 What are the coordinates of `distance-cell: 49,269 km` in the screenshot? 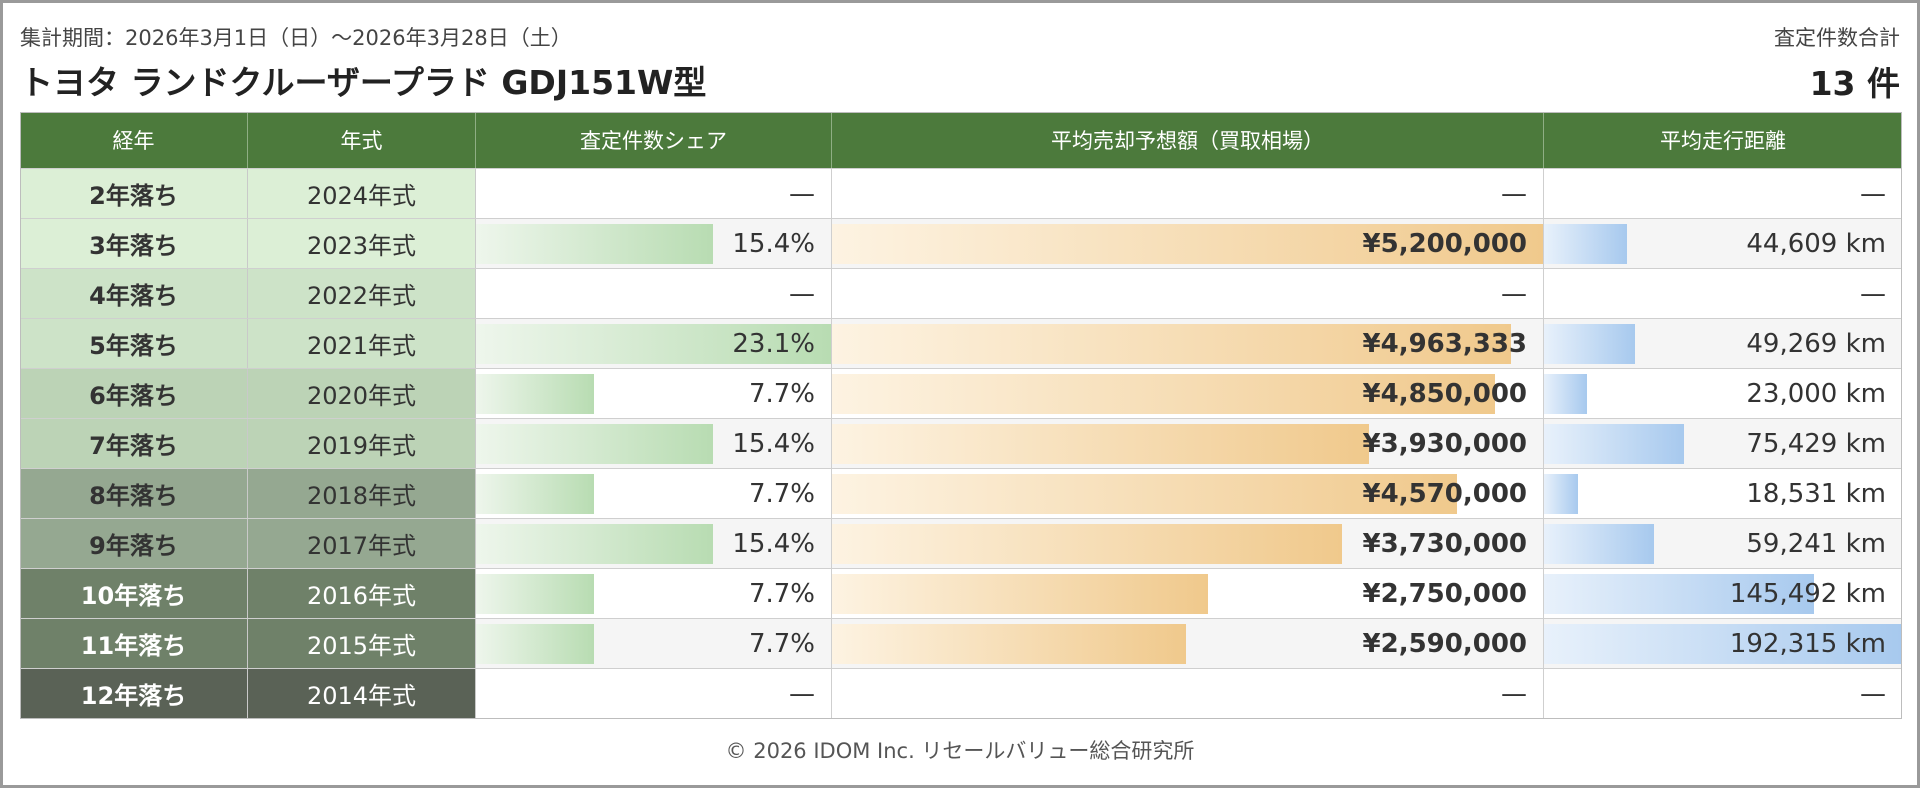 It's located at (1723, 343).